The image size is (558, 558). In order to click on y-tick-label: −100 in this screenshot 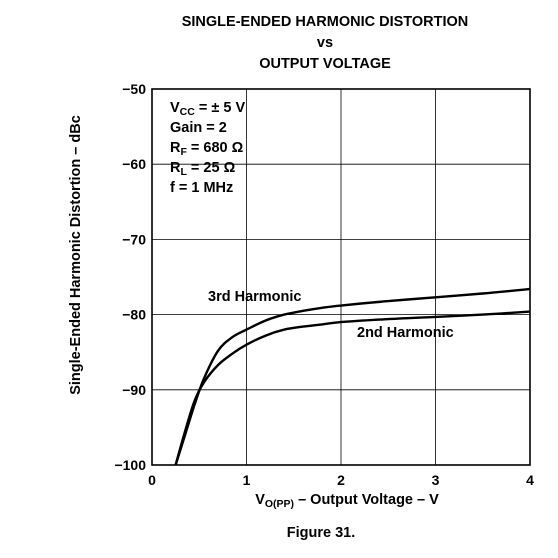, I will do `click(130, 465)`.